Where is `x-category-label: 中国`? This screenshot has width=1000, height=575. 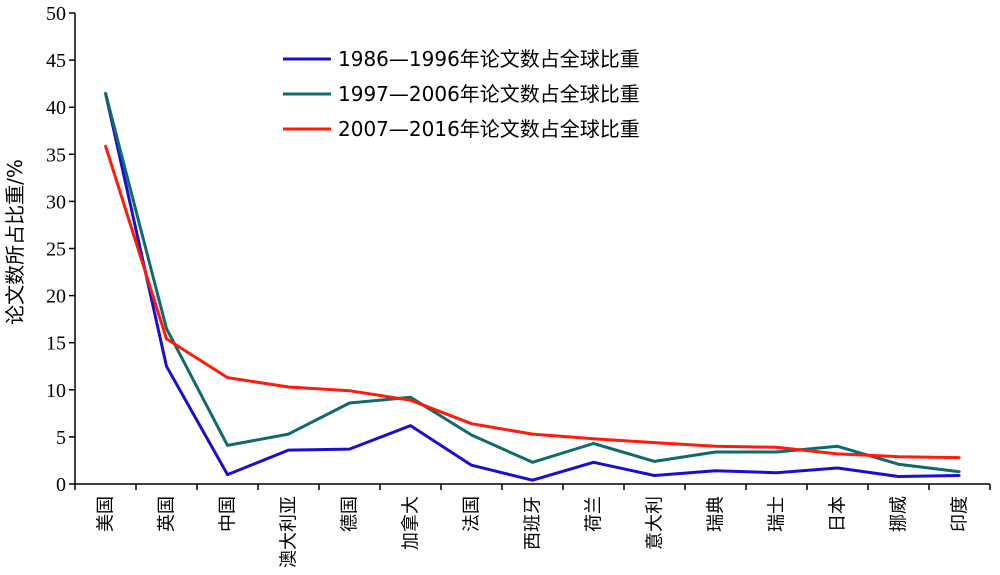 x-category-label: 中国 is located at coordinates (228, 514).